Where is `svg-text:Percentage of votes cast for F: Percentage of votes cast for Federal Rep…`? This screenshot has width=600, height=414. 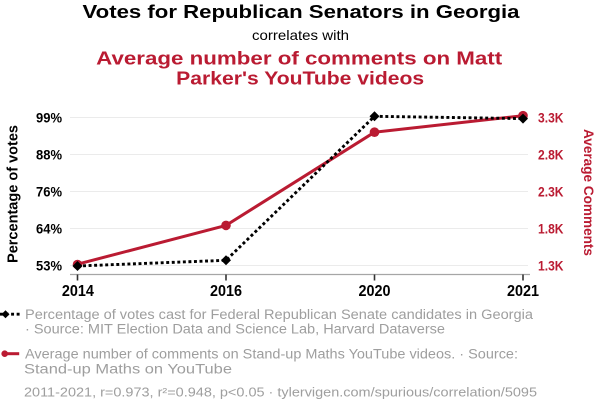
svg-text:Percentage of votes cast for F: Percentage of votes cast for Federal Rep… is located at coordinates (279, 314).